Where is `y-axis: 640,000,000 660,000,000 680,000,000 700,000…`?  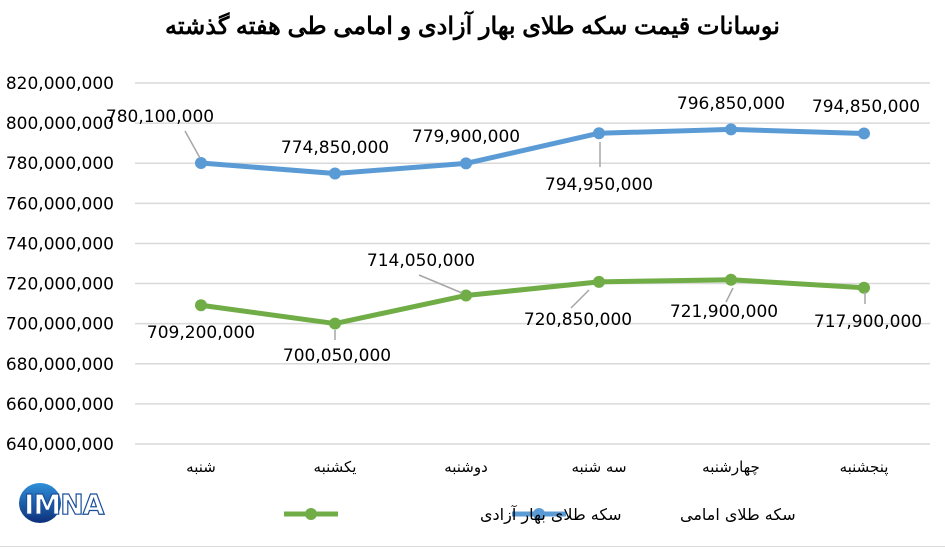
y-axis: 640,000,000 660,000,000 680,000,000 700,000… is located at coordinates (60, 264).